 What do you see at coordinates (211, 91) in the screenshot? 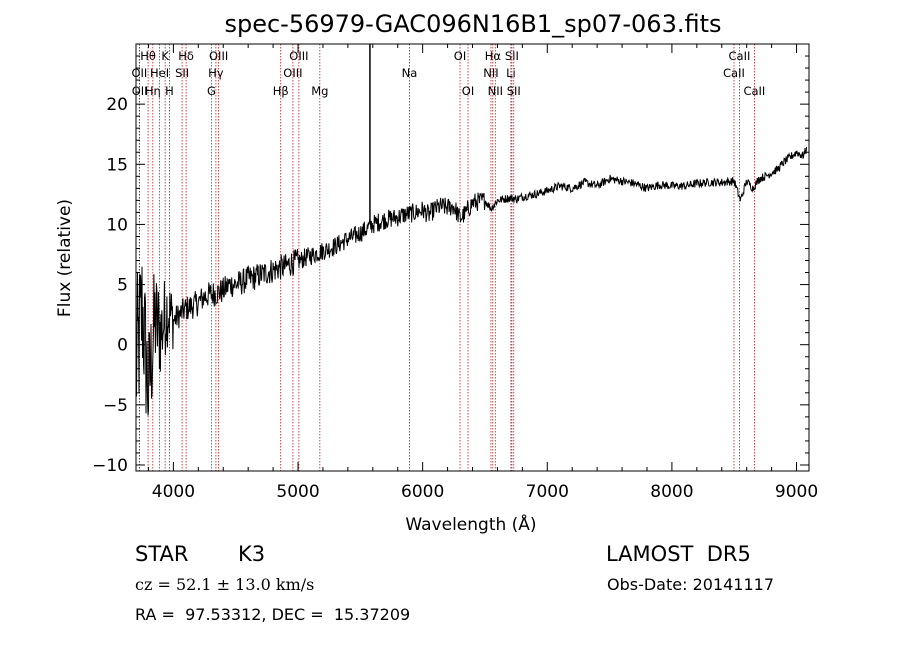
I see `spectral-line-label: G` at bounding box center [211, 91].